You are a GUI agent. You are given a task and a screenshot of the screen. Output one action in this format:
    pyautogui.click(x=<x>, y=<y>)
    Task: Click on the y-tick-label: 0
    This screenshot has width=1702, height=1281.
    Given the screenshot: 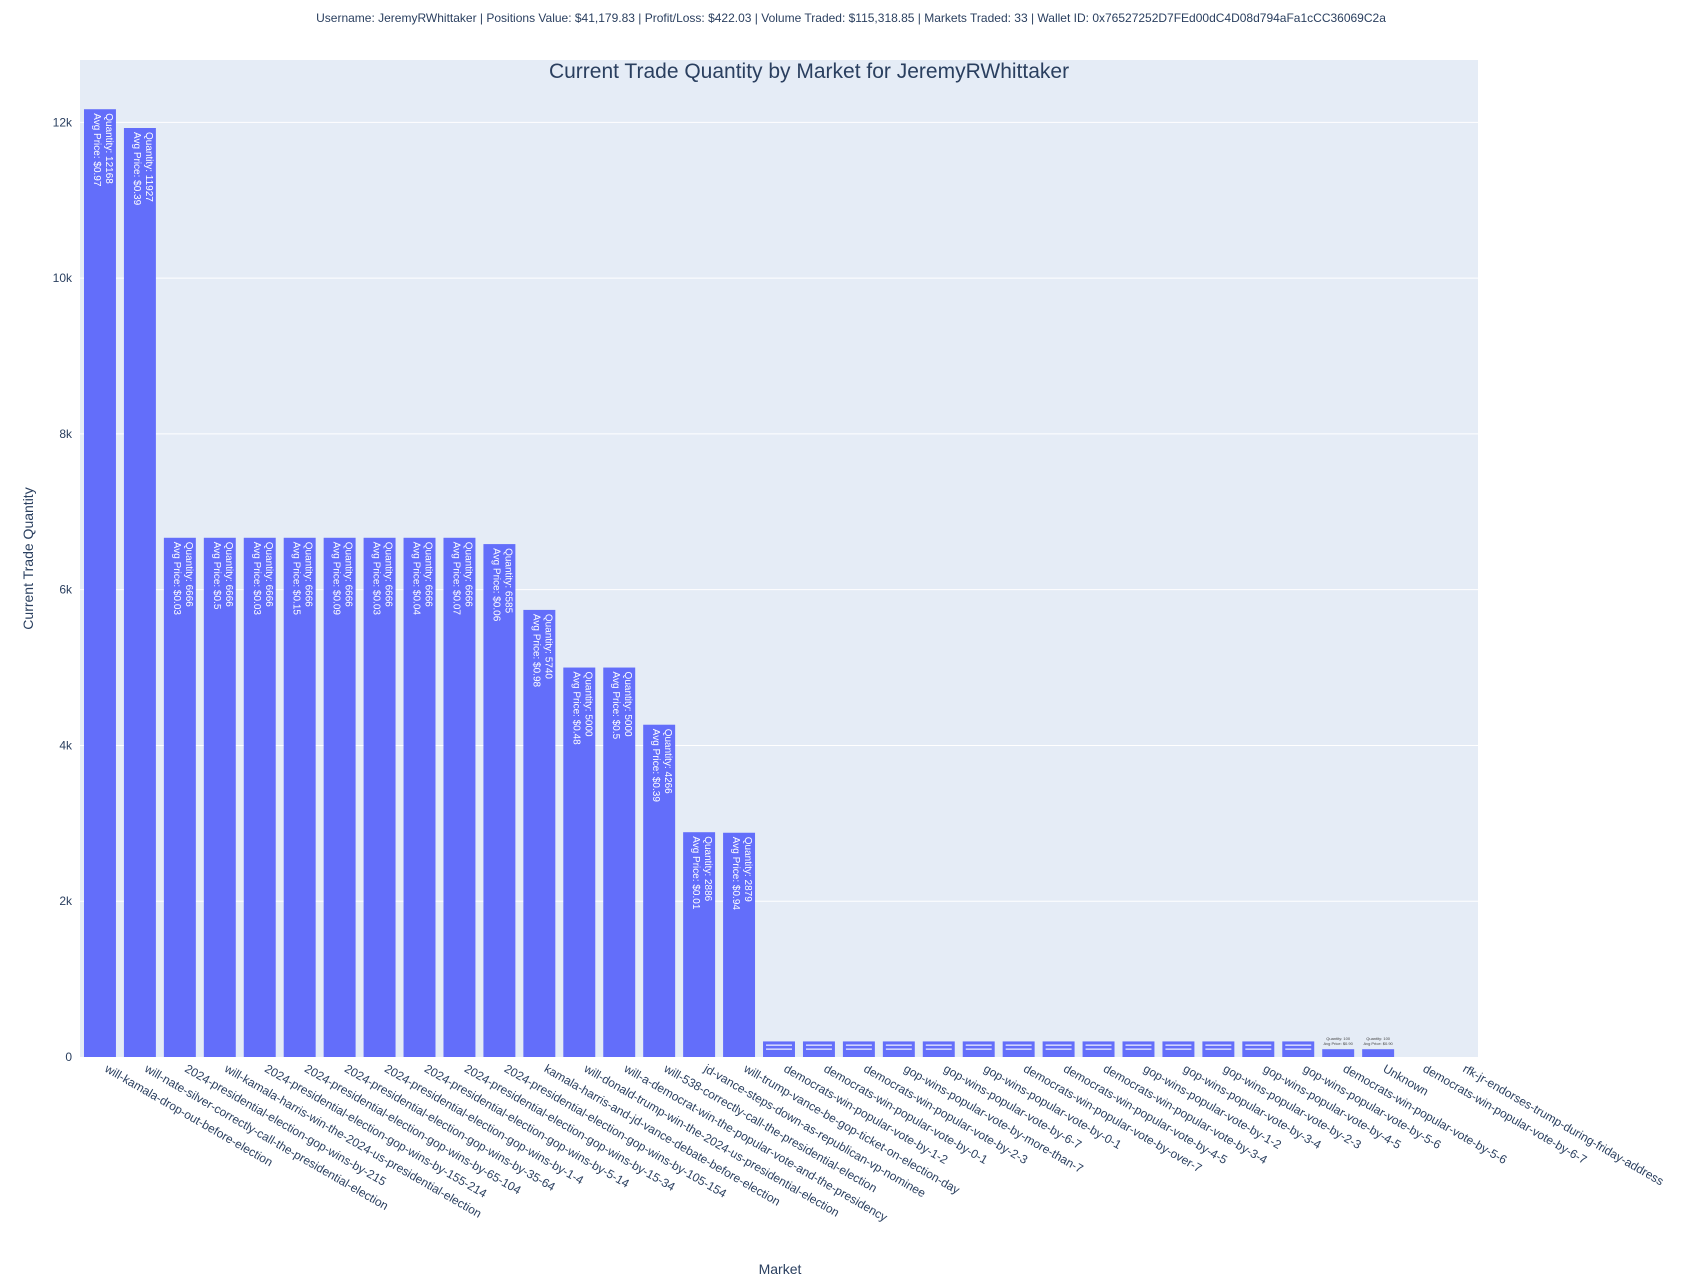 What is the action you would take?
    pyautogui.click(x=68, y=1057)
    